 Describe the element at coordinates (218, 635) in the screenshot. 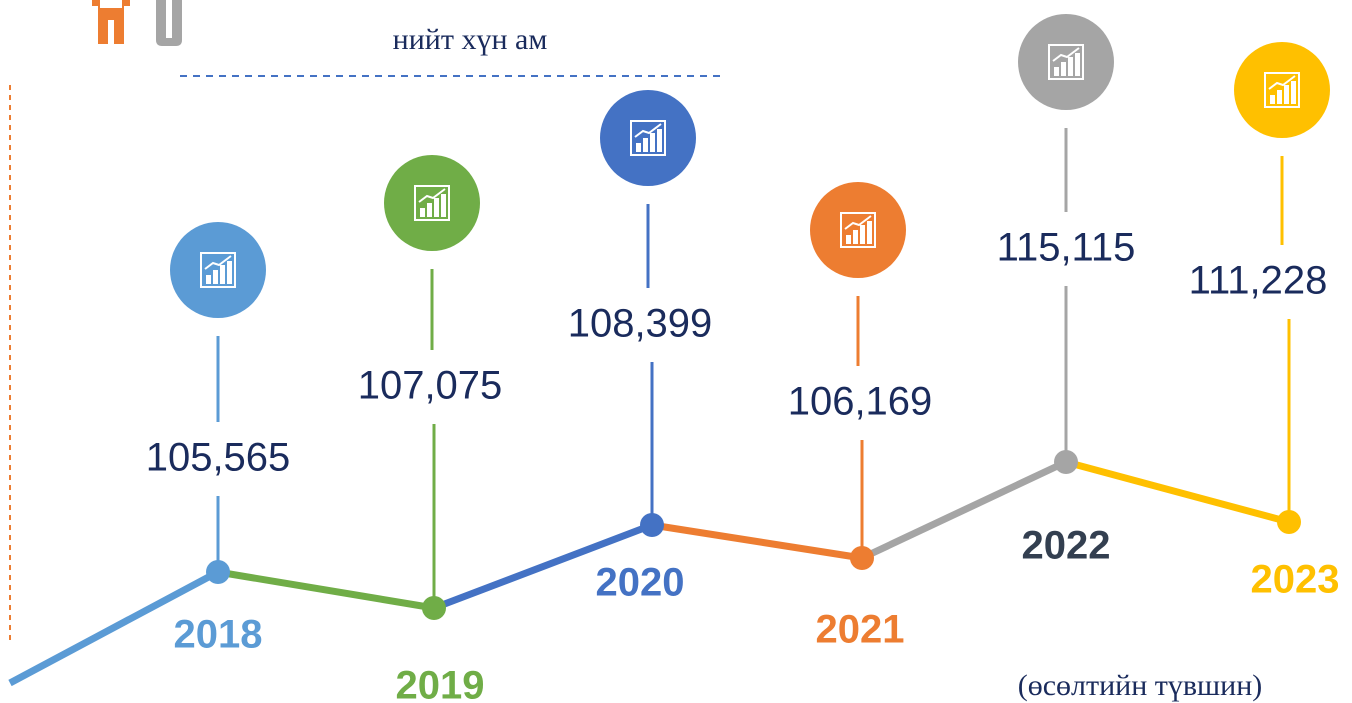

I see `year-label: 2018` at that location.